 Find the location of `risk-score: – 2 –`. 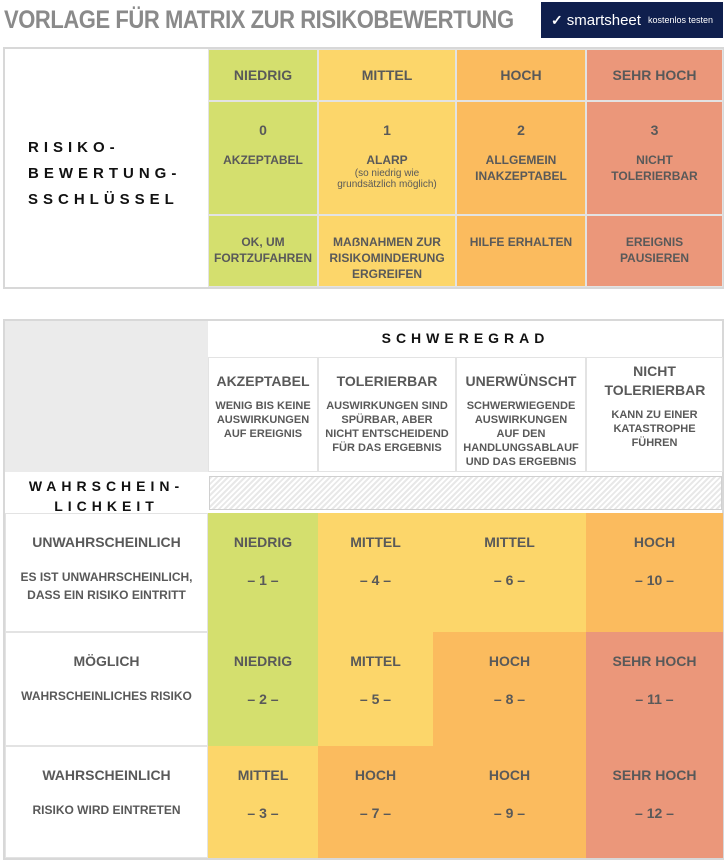

risk-score: – 2 – is located at coordinates (263, 699).